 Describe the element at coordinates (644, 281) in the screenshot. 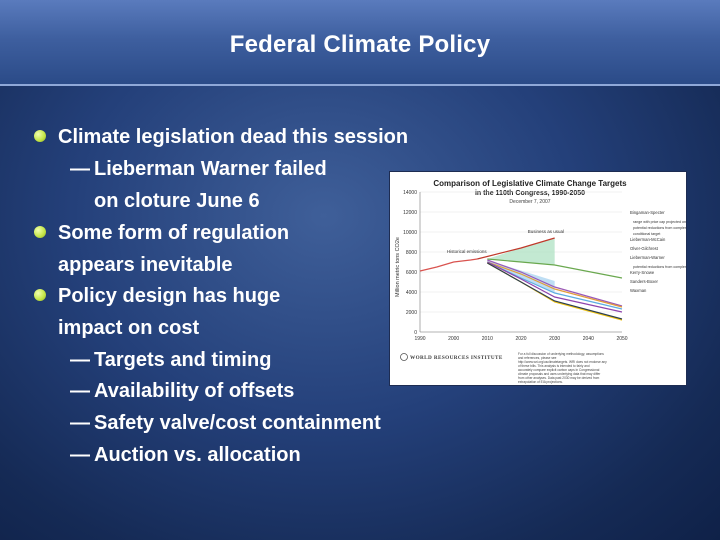

I see `legend-entry: Sanders-Boxer` at that location.